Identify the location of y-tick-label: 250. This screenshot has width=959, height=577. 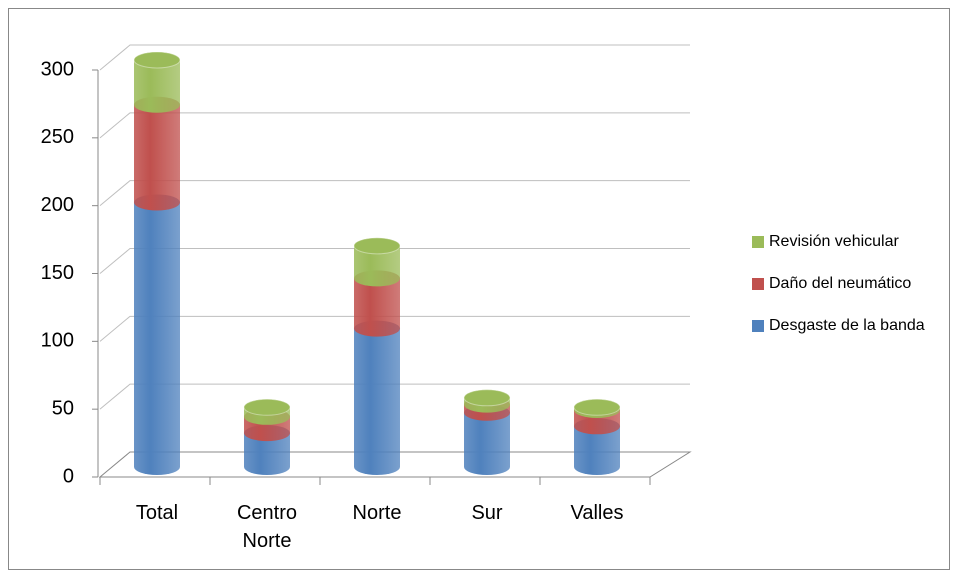
(57, 137).